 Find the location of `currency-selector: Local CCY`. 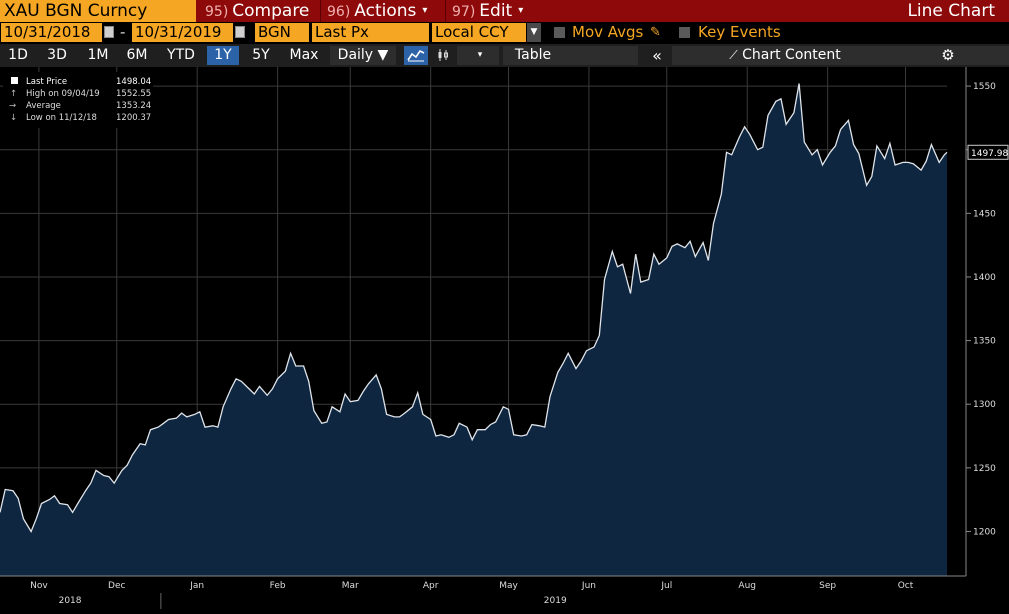

currency-selector: Local CCY is located at coordinates (479, 32).